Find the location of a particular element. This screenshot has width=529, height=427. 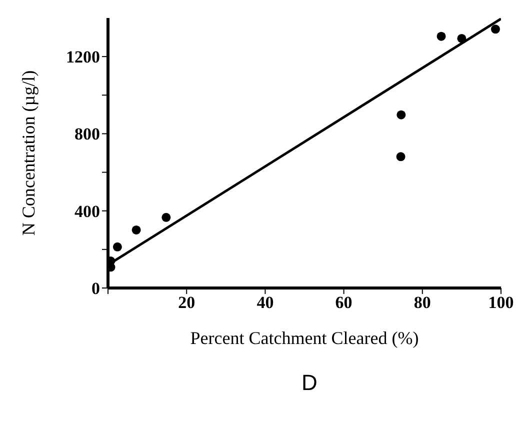

x-tick-label: 60 is located at coordinates (343, 302).